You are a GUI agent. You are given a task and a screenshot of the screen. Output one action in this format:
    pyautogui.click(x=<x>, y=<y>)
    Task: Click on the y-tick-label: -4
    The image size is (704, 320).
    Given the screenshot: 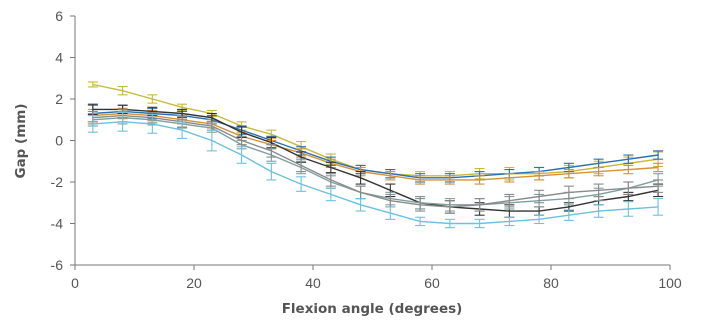 What is the action you would take?
    pyautogui.click(x=57, y=224)
    